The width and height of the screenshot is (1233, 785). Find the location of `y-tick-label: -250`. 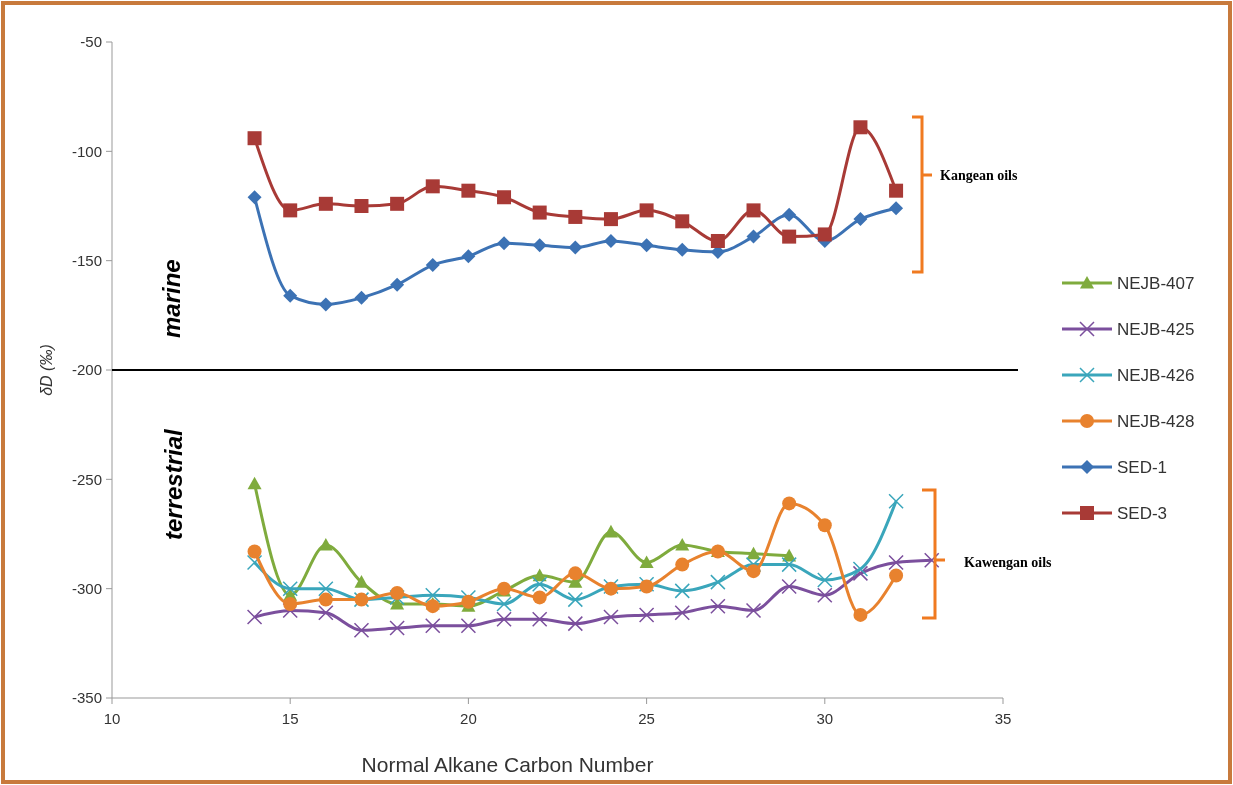

y-tick-label: -250 is located at coordinates (86, 479).